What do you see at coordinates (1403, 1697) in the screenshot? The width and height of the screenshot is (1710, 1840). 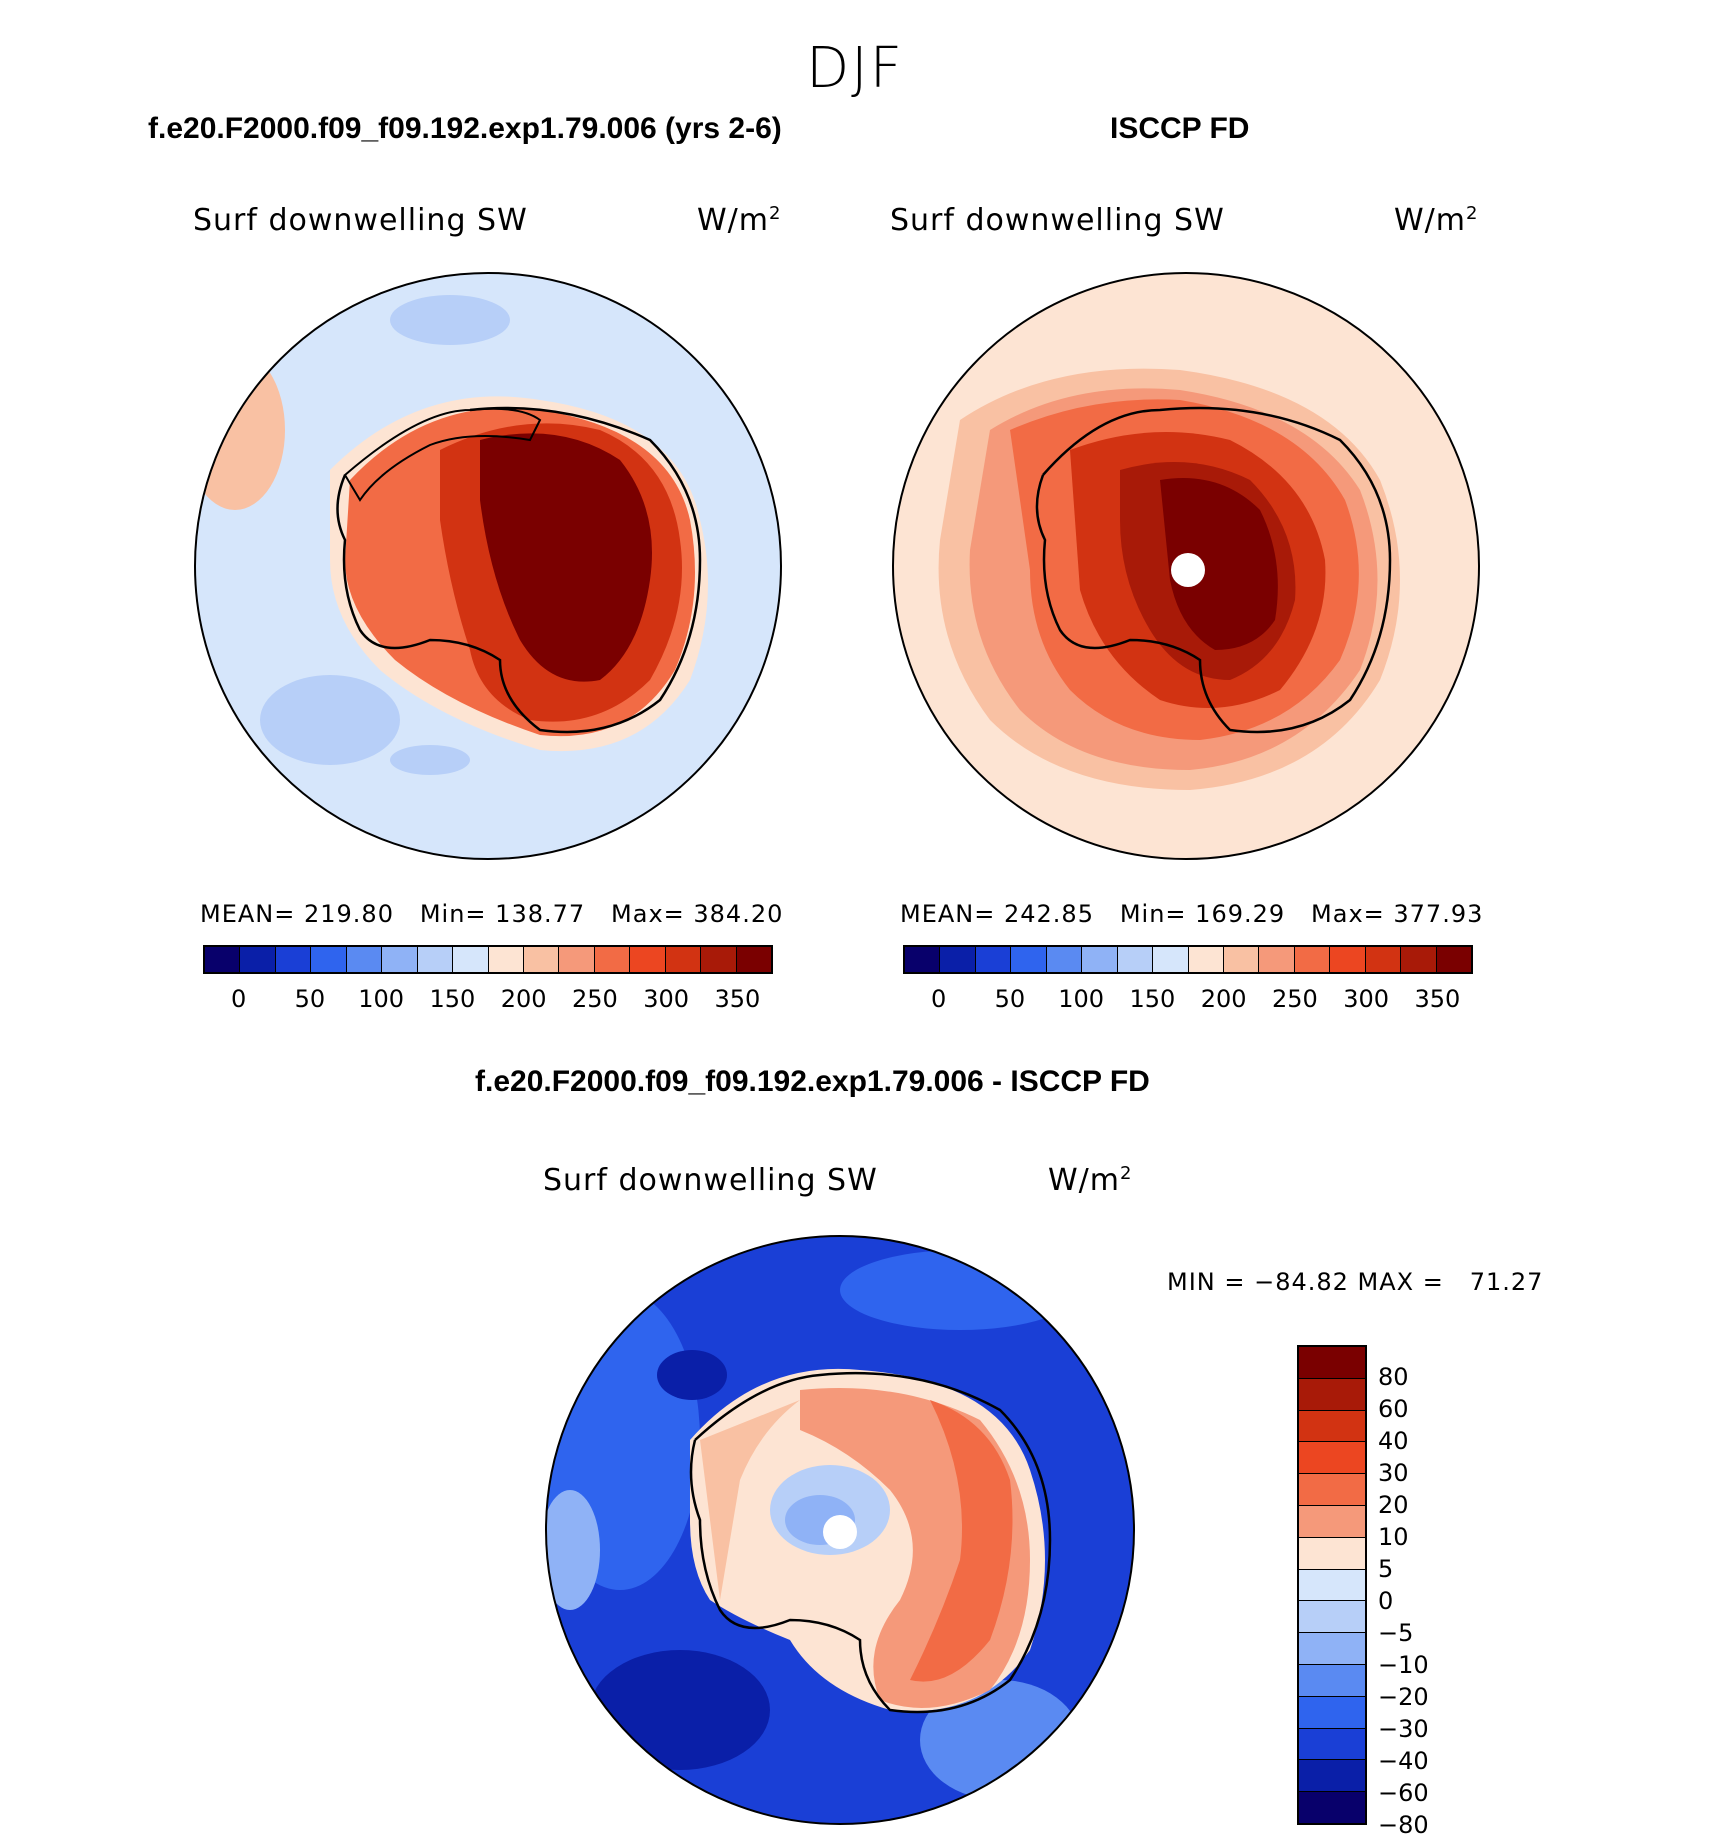 I see `colorbar-tick-label: −20` at bounding box center [1403, 1697].